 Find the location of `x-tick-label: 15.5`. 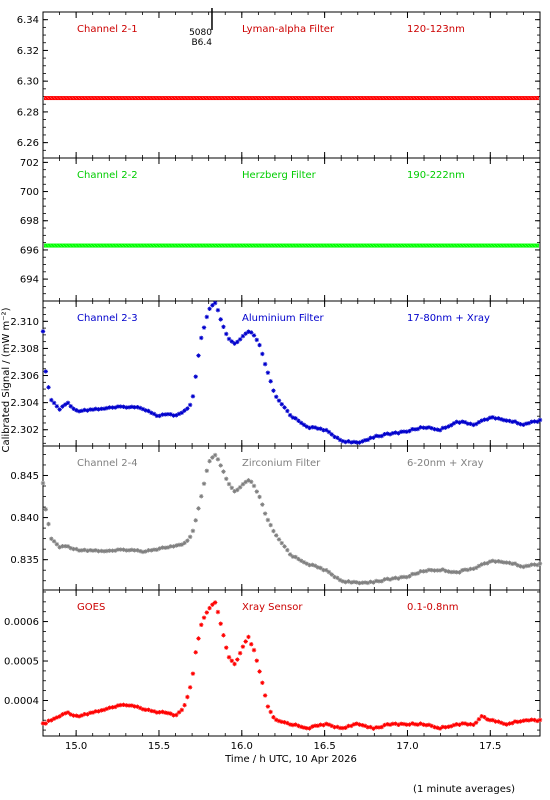

x-tick-label: 15.5 is located at coordinates (159, 746).